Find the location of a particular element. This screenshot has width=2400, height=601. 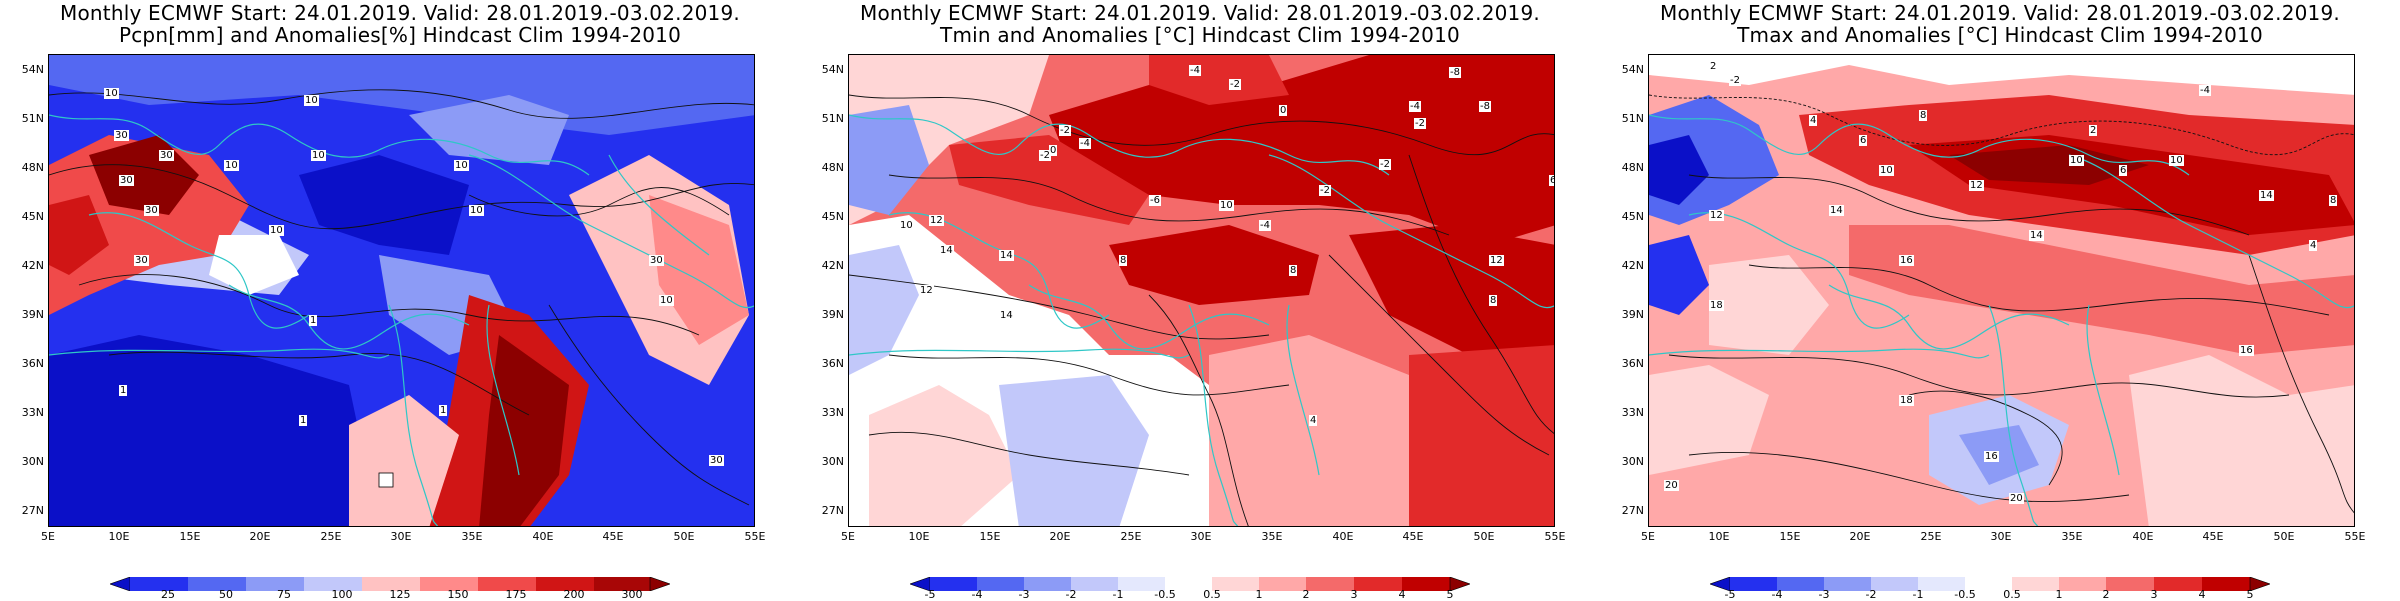

lat-tick-label: 42N is located at coordinates (832, 265).